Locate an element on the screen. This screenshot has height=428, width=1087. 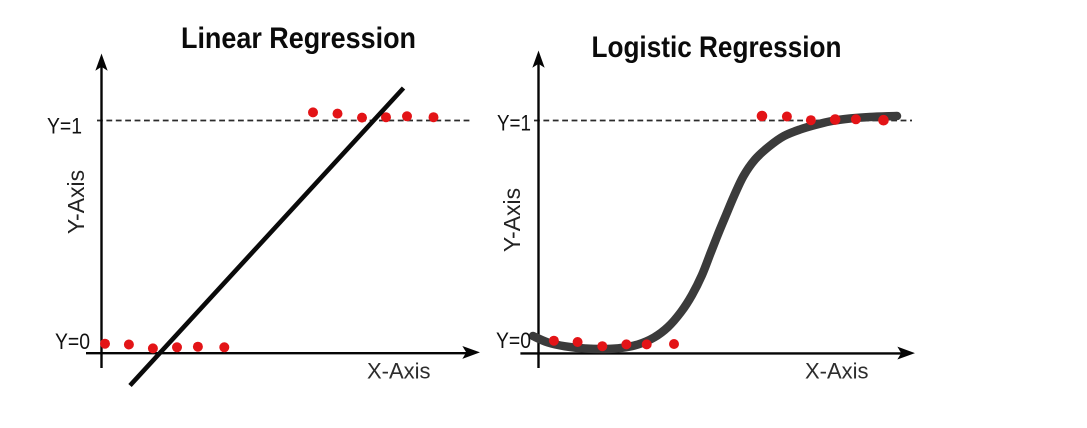
svg-text: Linear Regression is located at coordinates (298, 38).